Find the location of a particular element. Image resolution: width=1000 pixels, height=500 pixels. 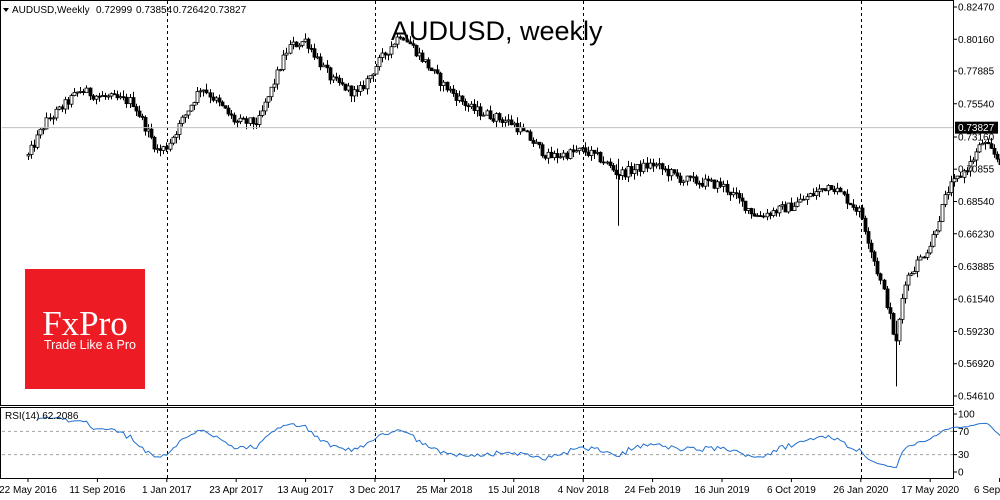

rsi-panel: 100 70 30 0 is located at coordinates (501, 444).